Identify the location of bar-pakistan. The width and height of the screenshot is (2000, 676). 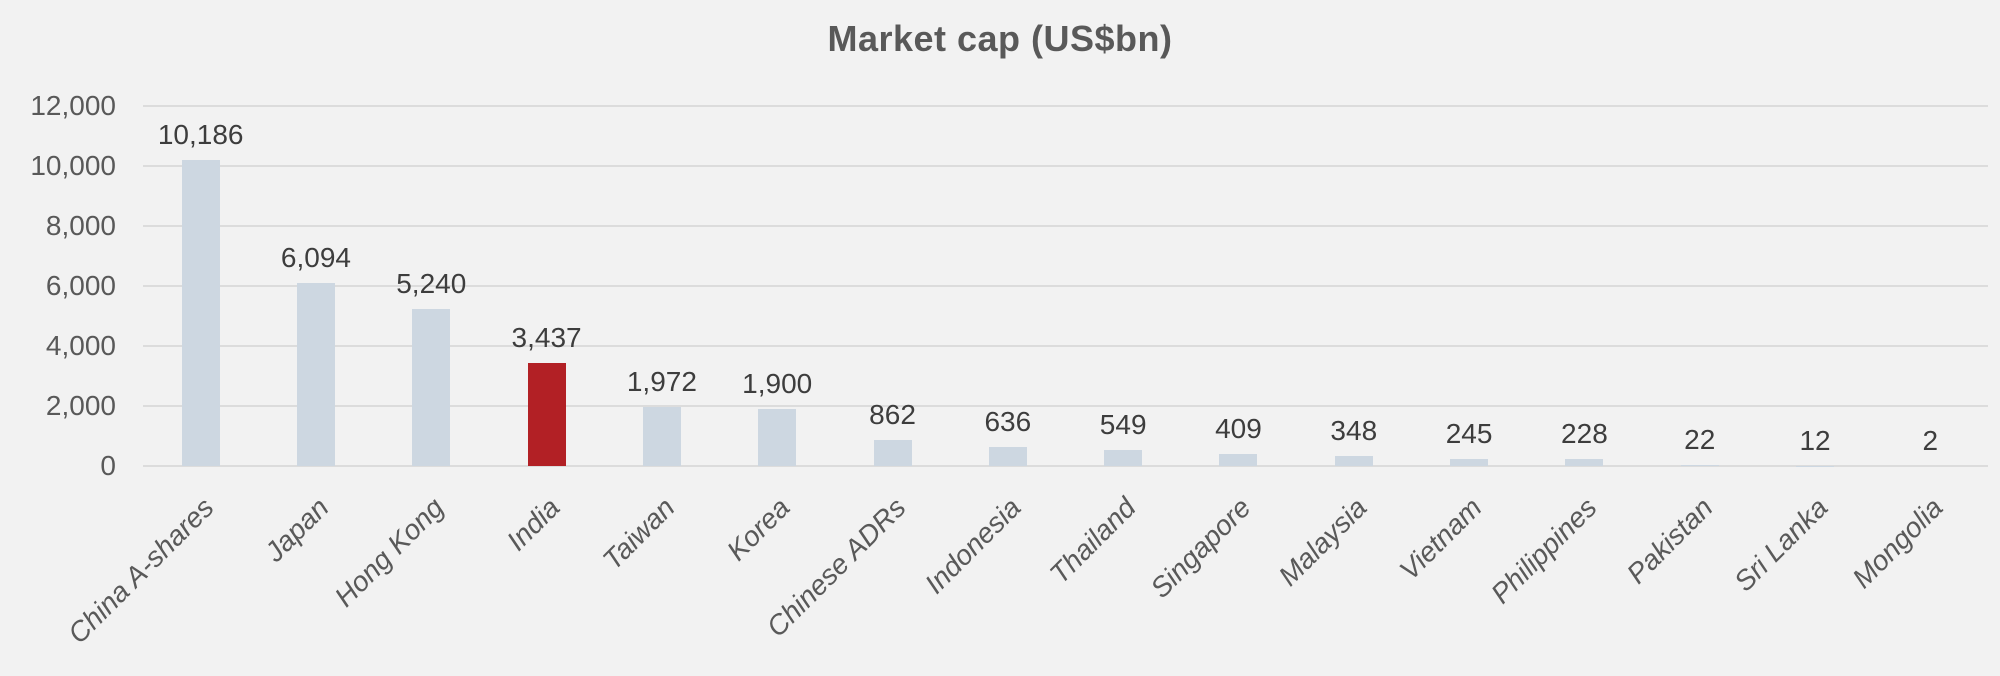
(1699, 465).